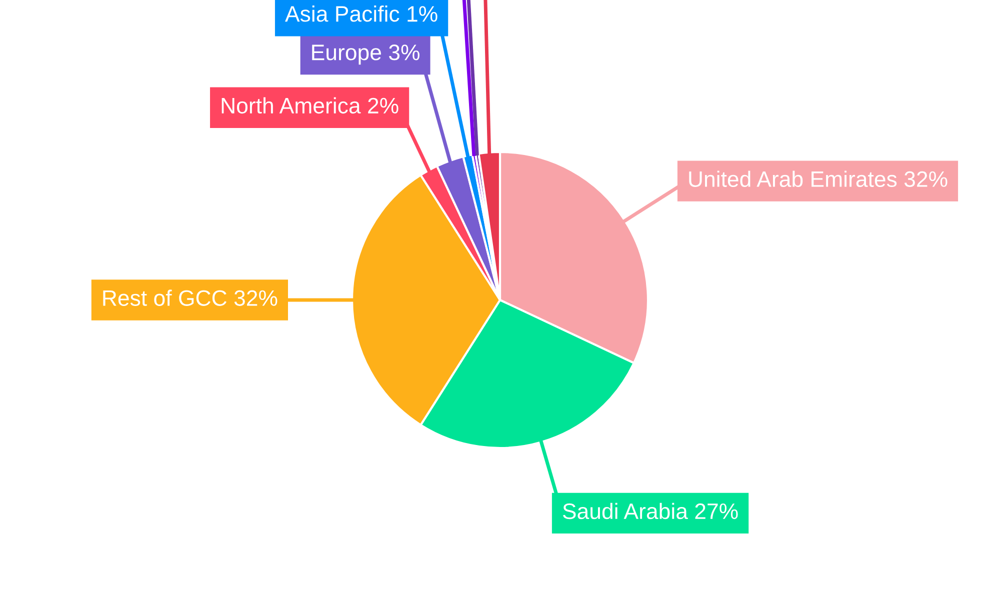 The width and height of the screenshot is (1000, 600). What do you see at coordinates (650, 511) in the screenshot?
I see `slice-label: Saudi Arabia 27%` at bounding box center [650, 511].